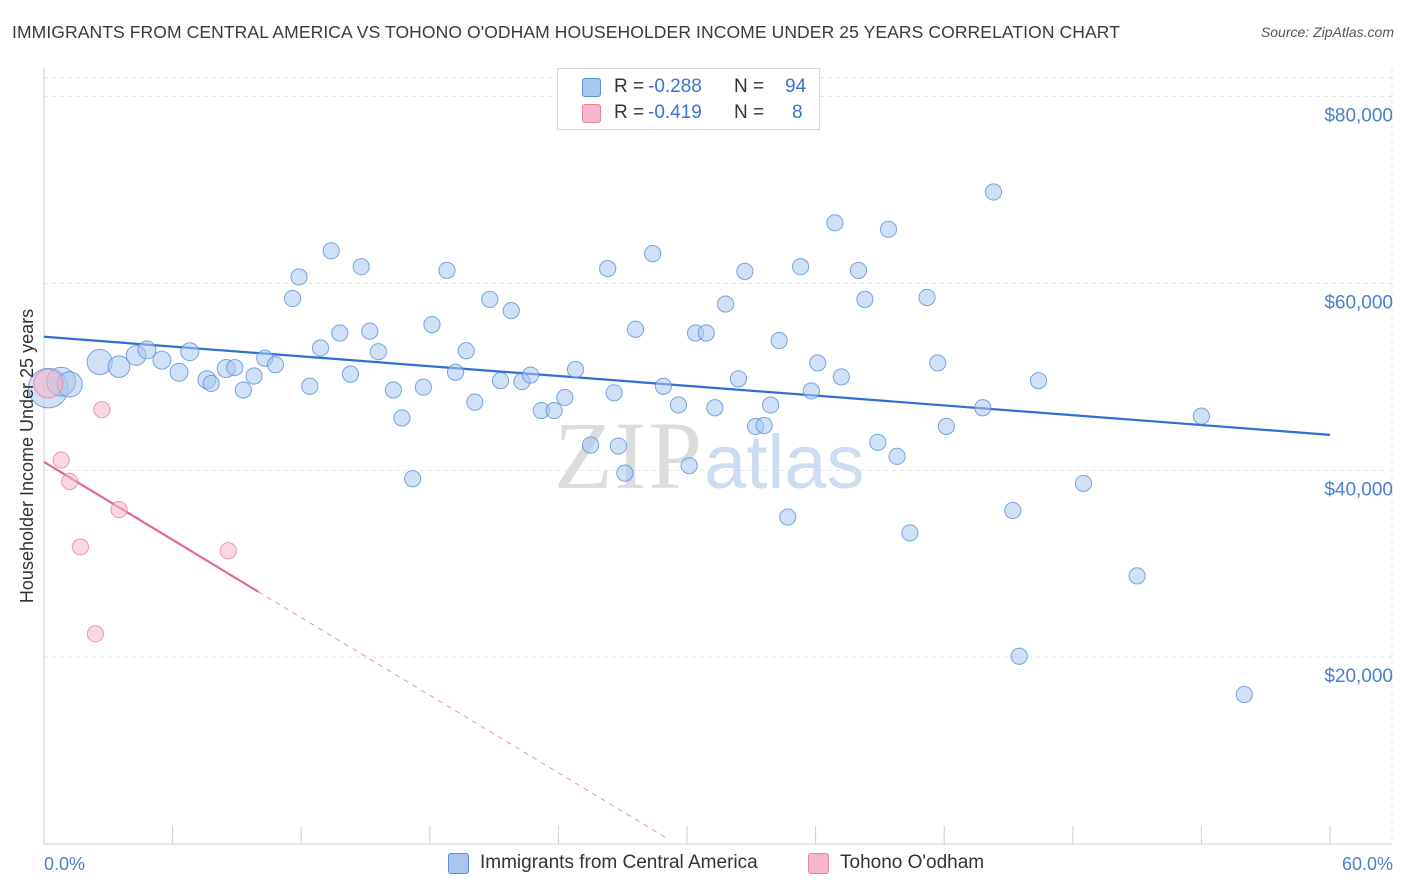 The width and height of the screenshot is (1406, 892). Describe the element at coordinates (1358, 303) in the screenshot. I see `y-tick-label: $60,000` at that location.